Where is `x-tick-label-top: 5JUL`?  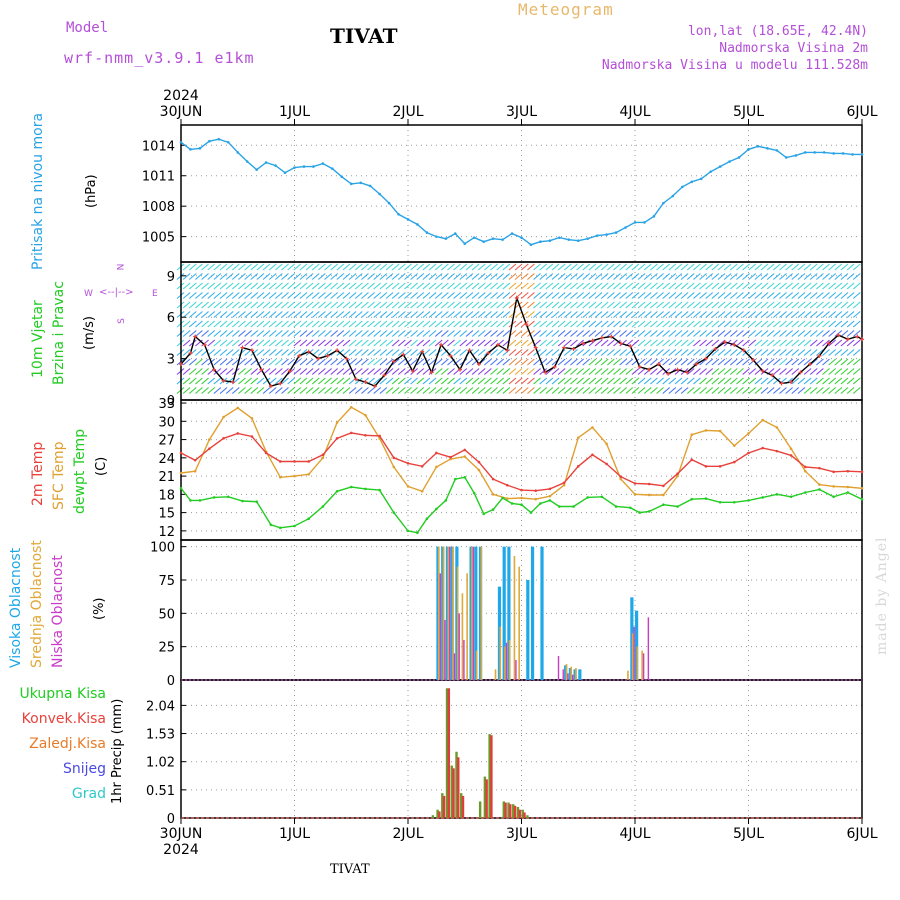 x-tick-label-top: 5JUL is located at coordinates (748, 112).